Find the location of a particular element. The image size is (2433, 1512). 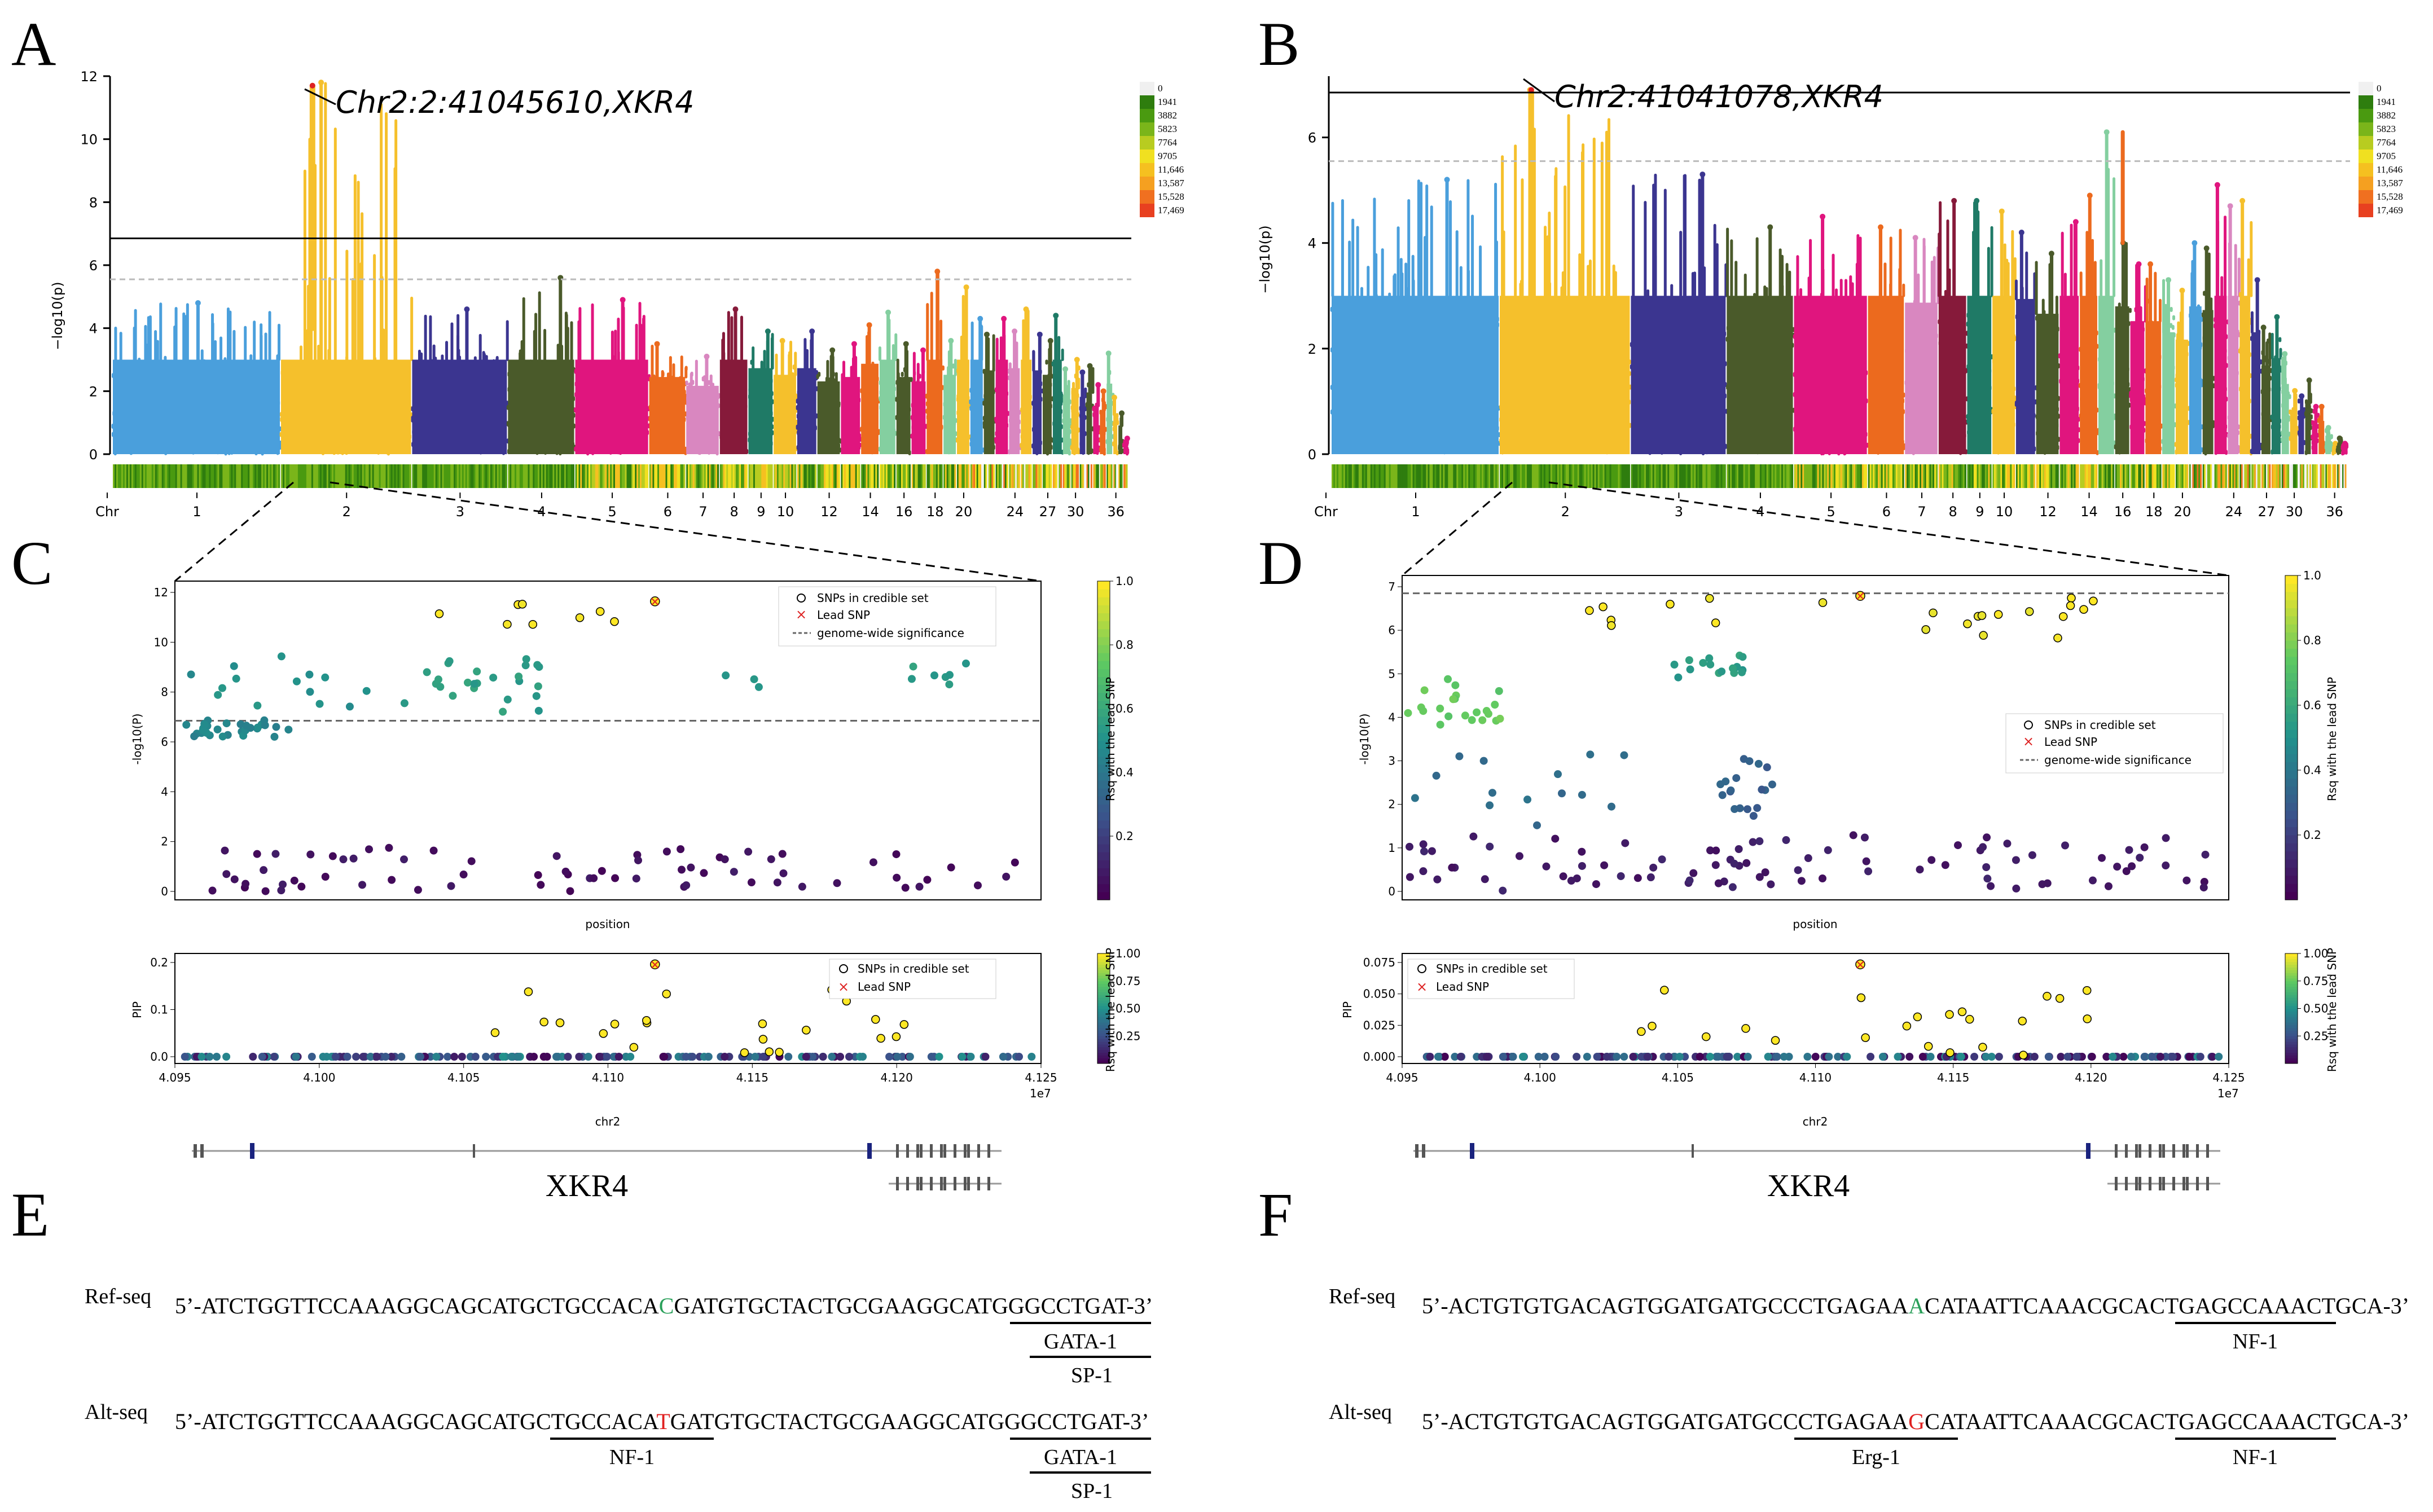

gene-c-name: XKR4 is located at coordinates (587, 1185).